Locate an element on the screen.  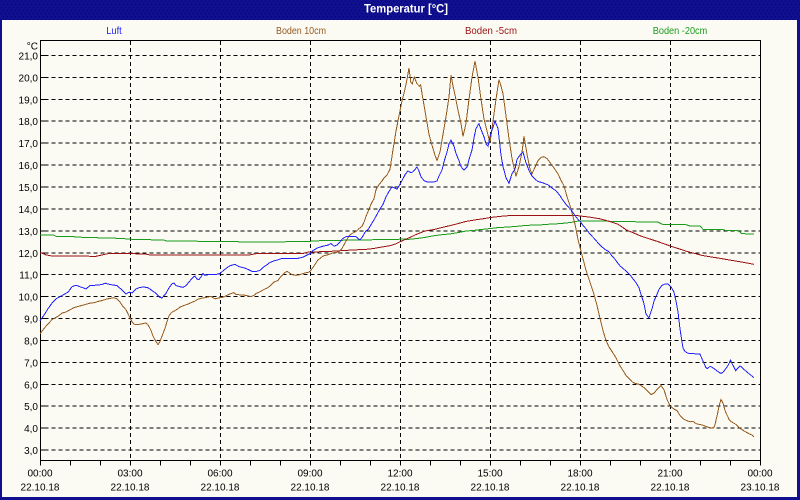
svg-text: Luft is located at coordinates (114, 31).